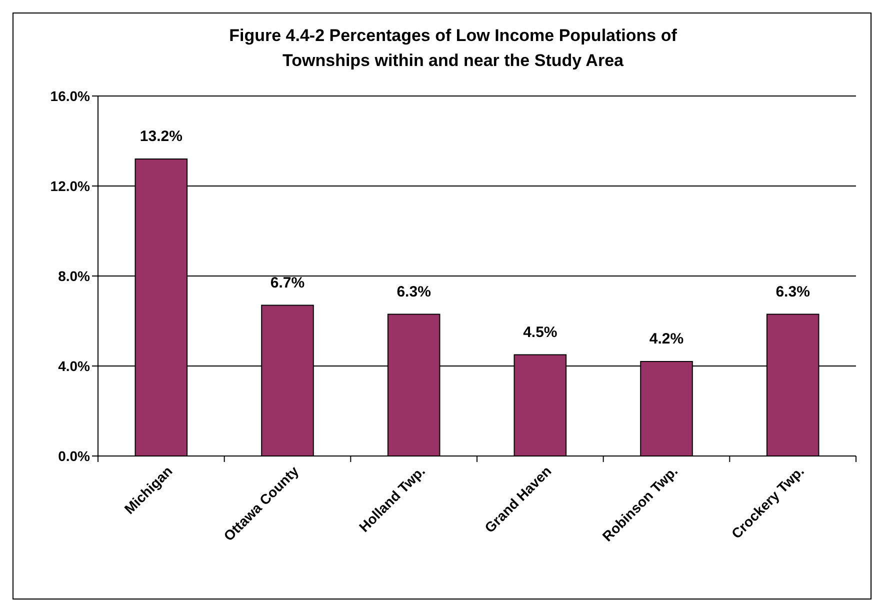 This screenshot has height=600, width=872. What do you see at coordinates (70, 96) in the screenshot?
I see `y-tick-label: 16.0%` at bounding box center [70, 96].